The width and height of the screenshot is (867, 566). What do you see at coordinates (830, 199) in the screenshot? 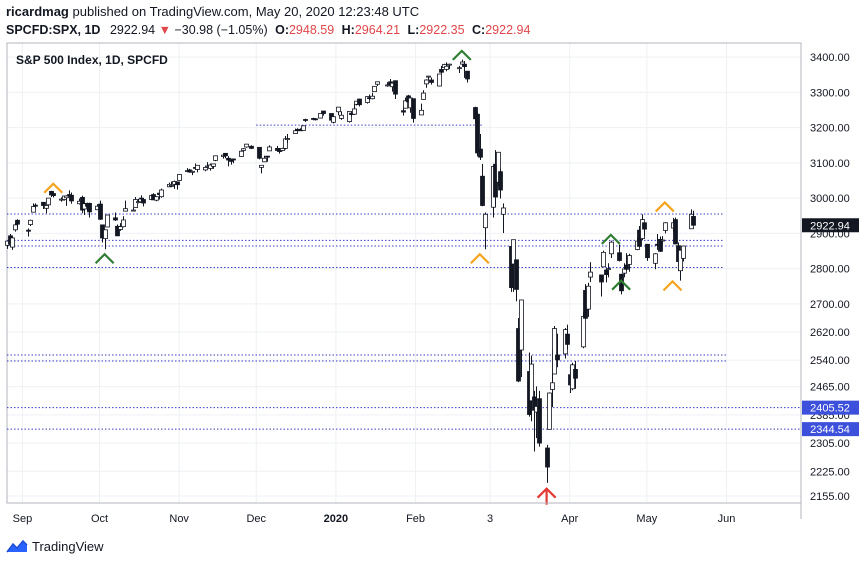
I see `y-tick-label: 3000.00` at bounding box center [830, 199].